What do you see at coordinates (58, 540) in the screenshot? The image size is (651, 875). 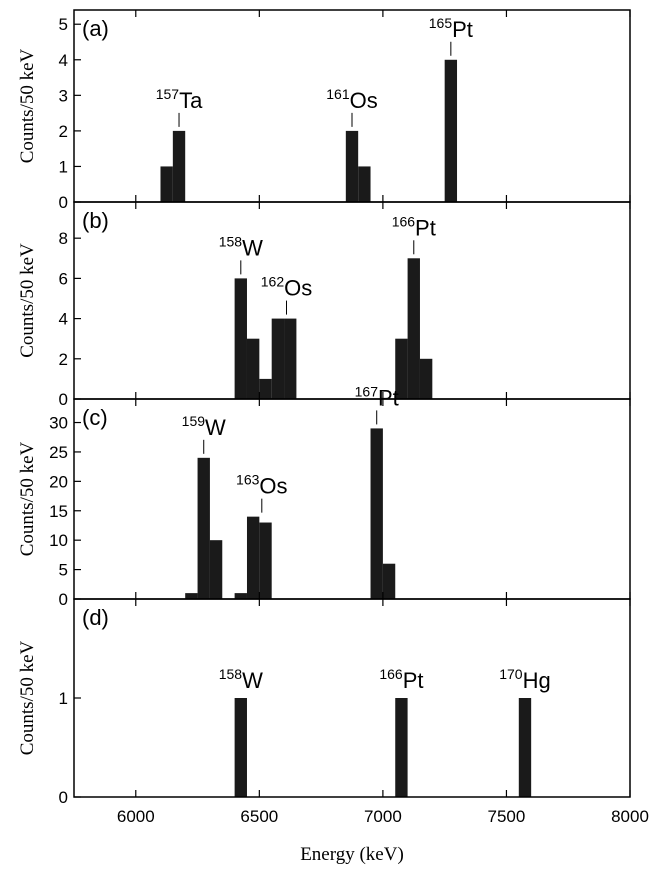 I see `y-tick-label: 10` at bounding box center [58, 540].